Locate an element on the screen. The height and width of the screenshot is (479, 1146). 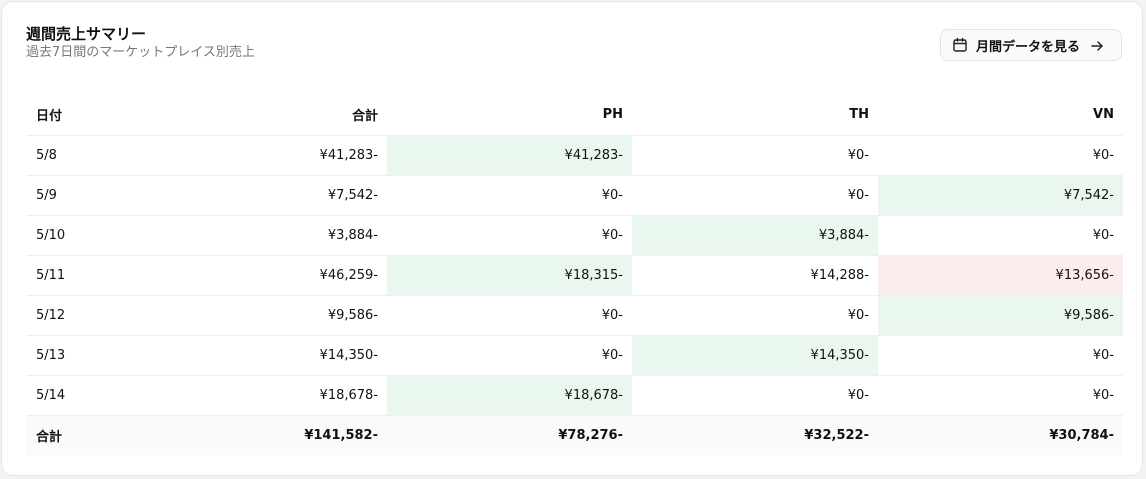
table-row: 5/8 ¥41,283- ¥41,283- ¥0- ¥0- is located at coordinates (575, 155).